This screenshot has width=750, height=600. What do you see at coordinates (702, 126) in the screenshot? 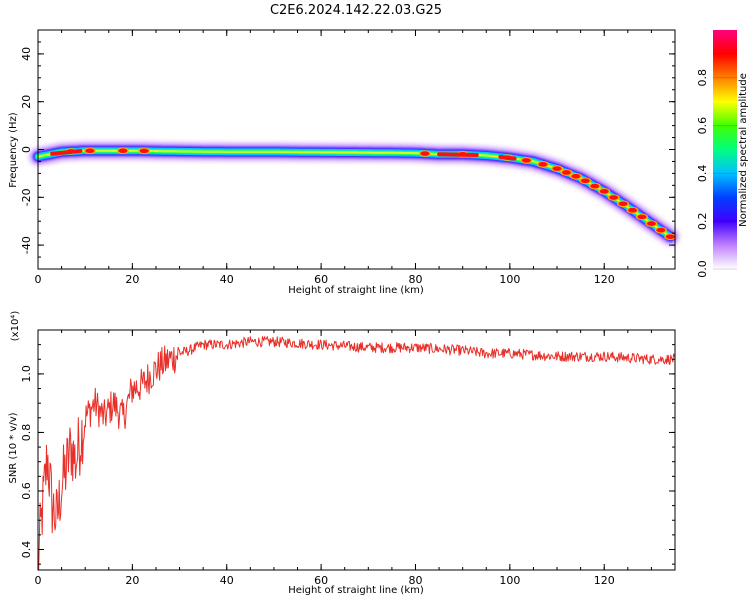
I see `colorbar-tick-label: 0.6` at bounding box center [702, 126].